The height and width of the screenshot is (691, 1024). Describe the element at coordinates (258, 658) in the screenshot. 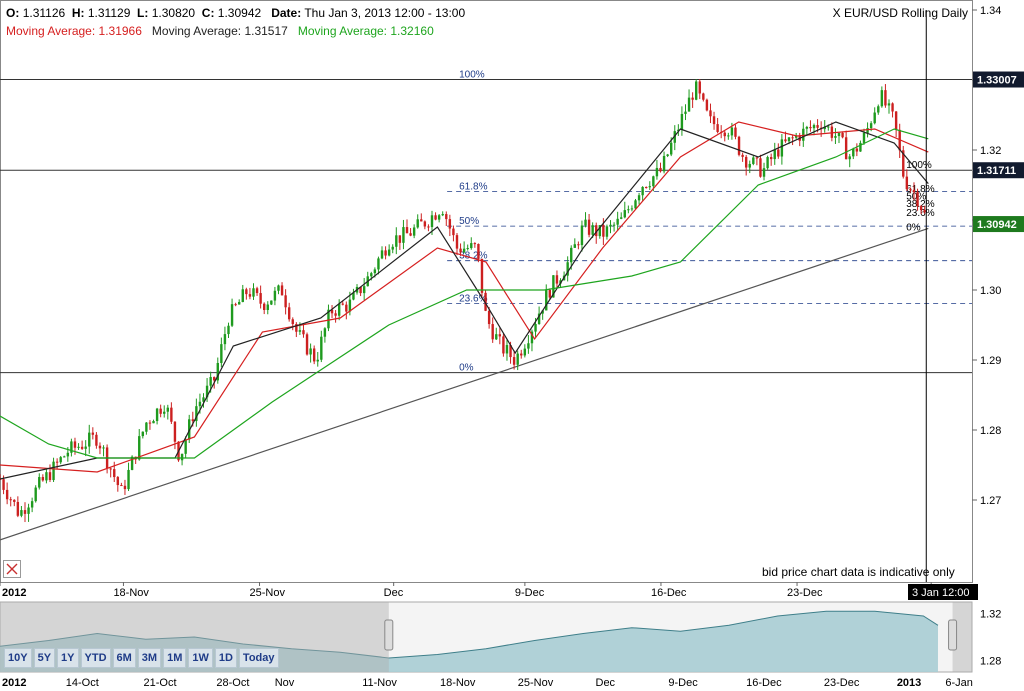

I see `range-button-today: Today` at that location.